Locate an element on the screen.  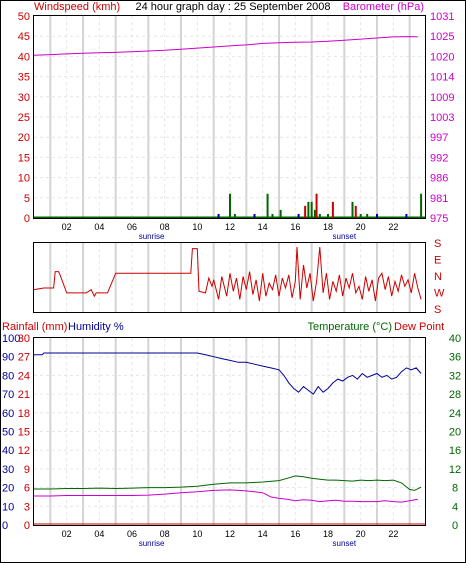
temperature-tick: 20 is located at coordinates (455, 433).